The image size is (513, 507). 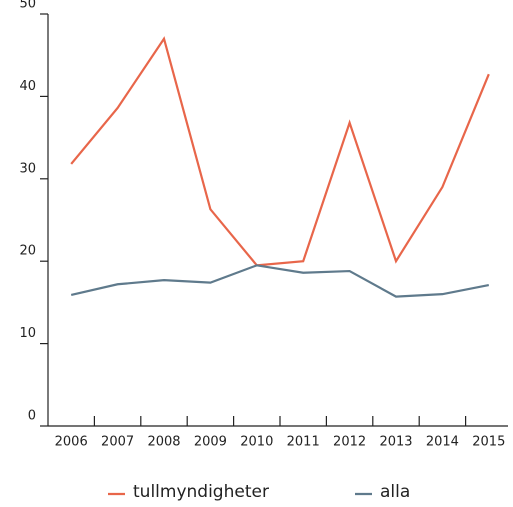 I want to click on x-tick-label: 2013, so click(x=395, y=442).